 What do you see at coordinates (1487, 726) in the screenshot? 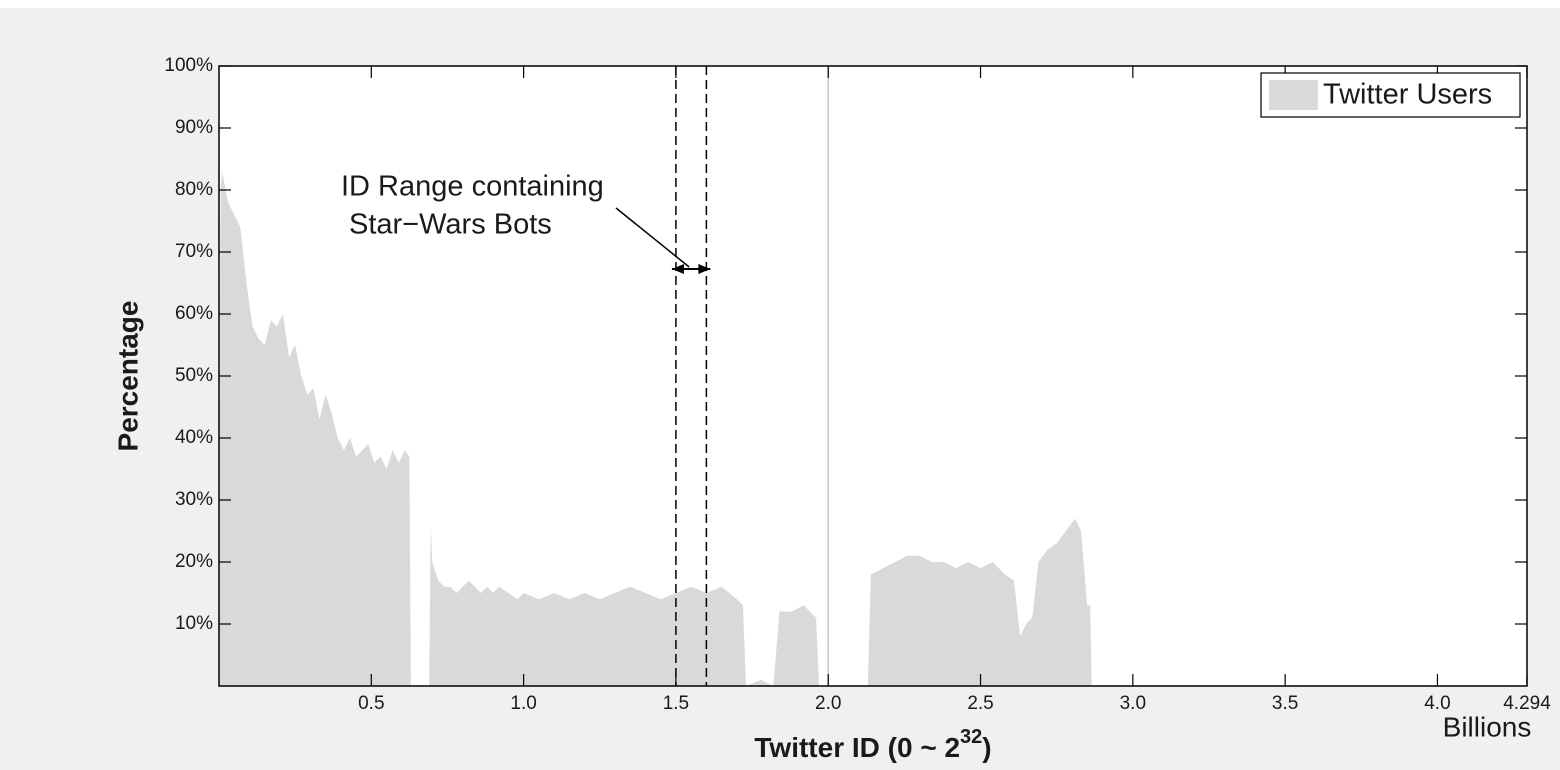
I see `x-unit-label: Billions` at bounding box center [1487, 726].